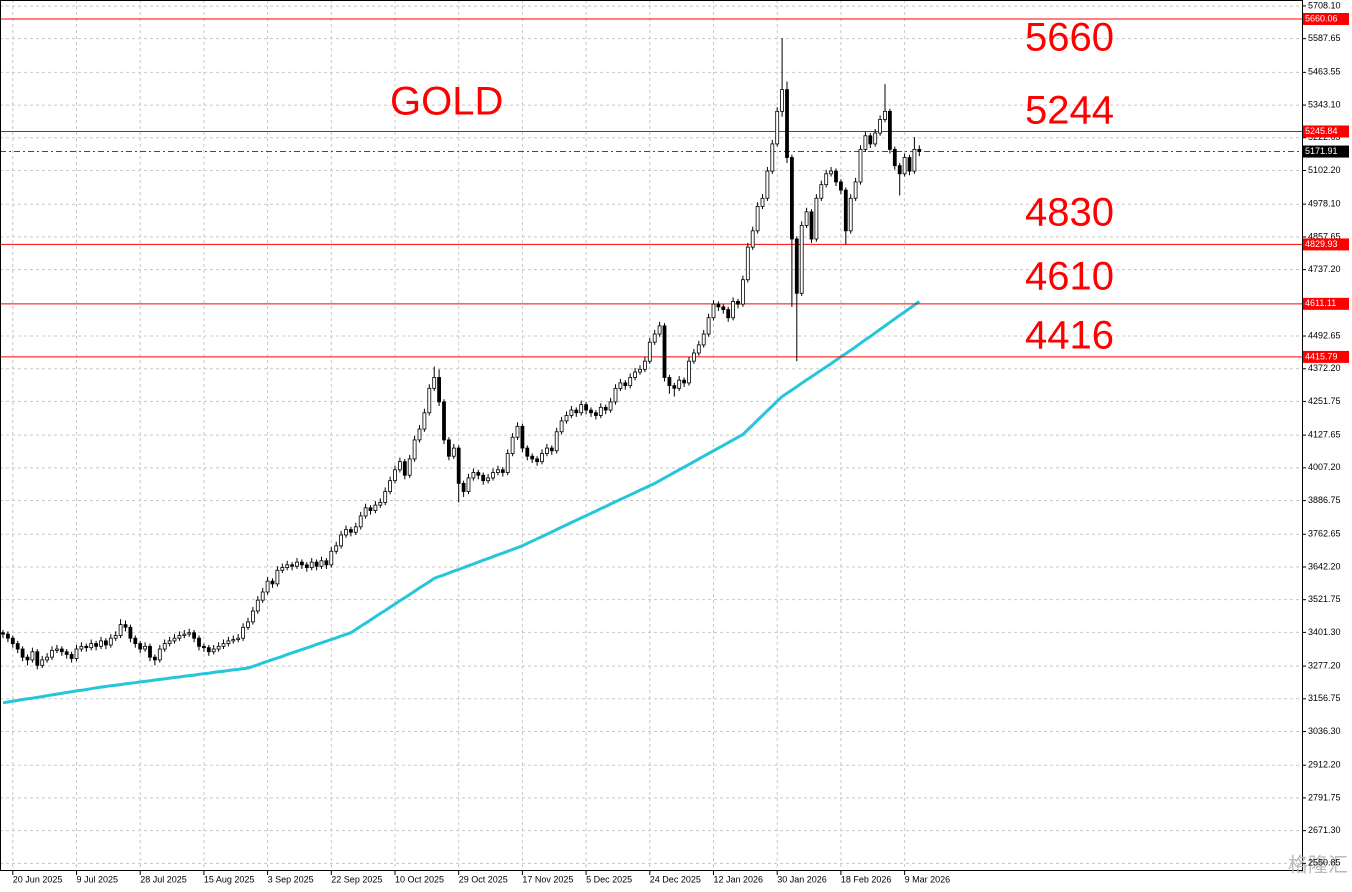 The image size is (1352, 892). I want to click on x-tick-label: 3 Sep 2025, so click(291, 879).